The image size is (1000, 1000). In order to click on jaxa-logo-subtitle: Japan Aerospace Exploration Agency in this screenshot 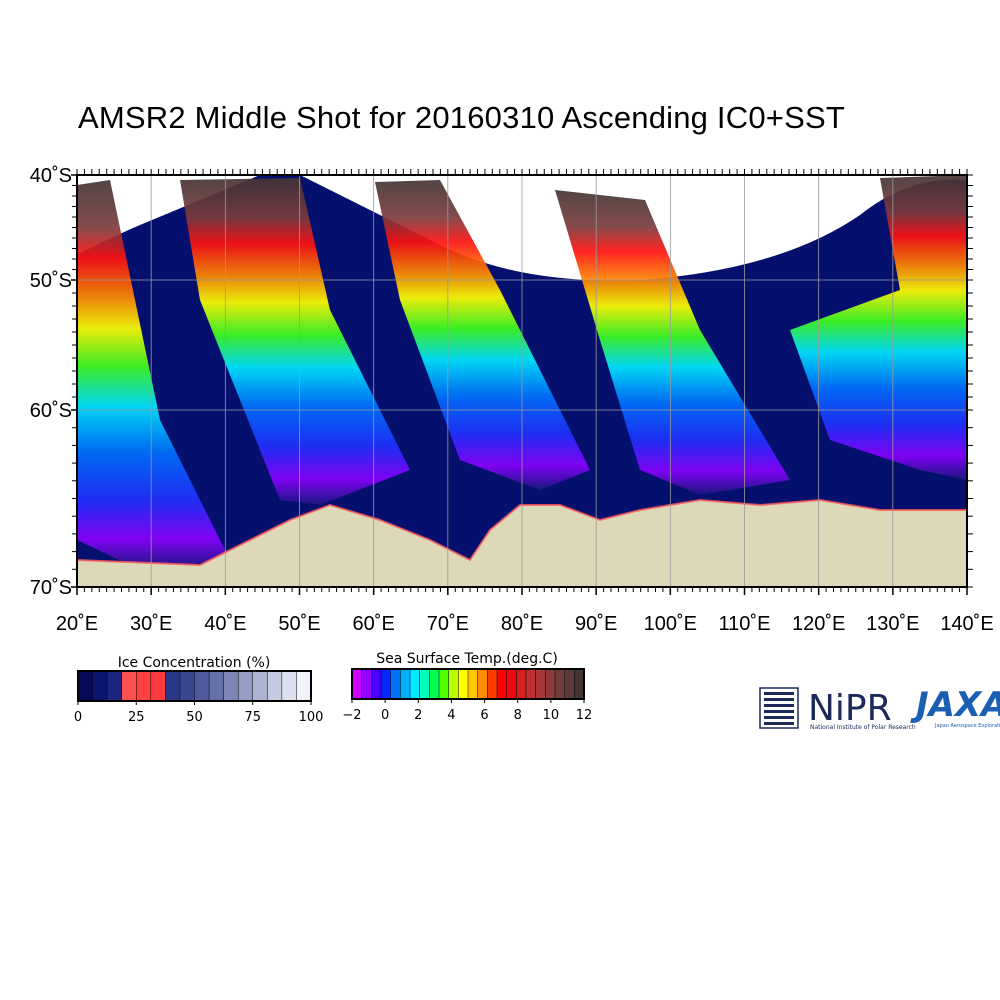, I will do `click(967, 726)`.